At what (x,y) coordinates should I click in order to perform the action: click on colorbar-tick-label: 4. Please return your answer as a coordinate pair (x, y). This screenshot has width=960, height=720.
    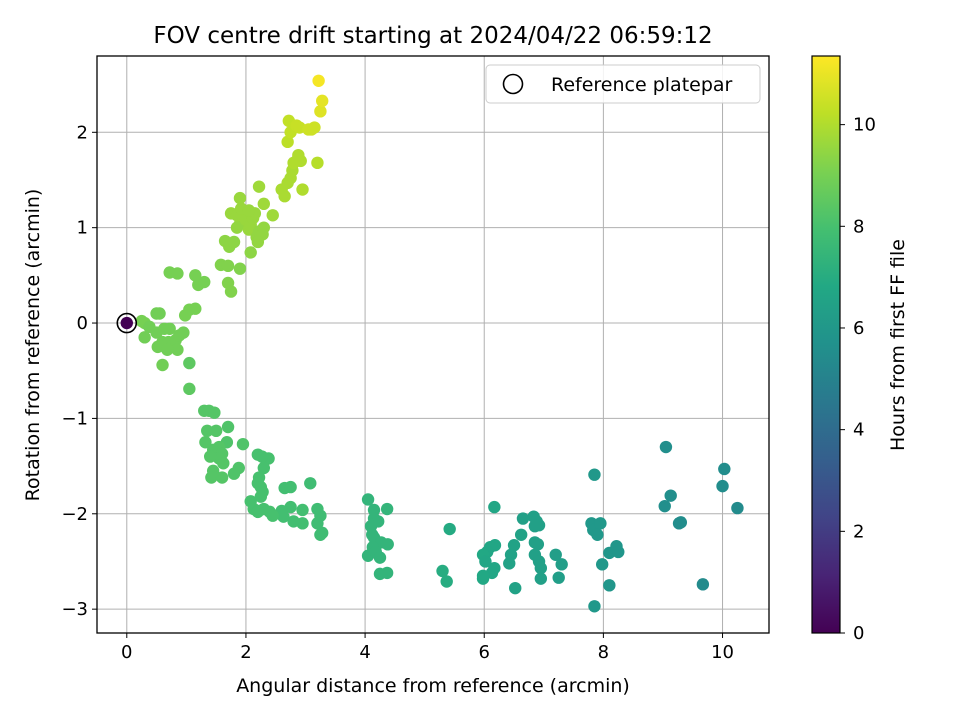
    Looking at the image, I should click on (858, 430).